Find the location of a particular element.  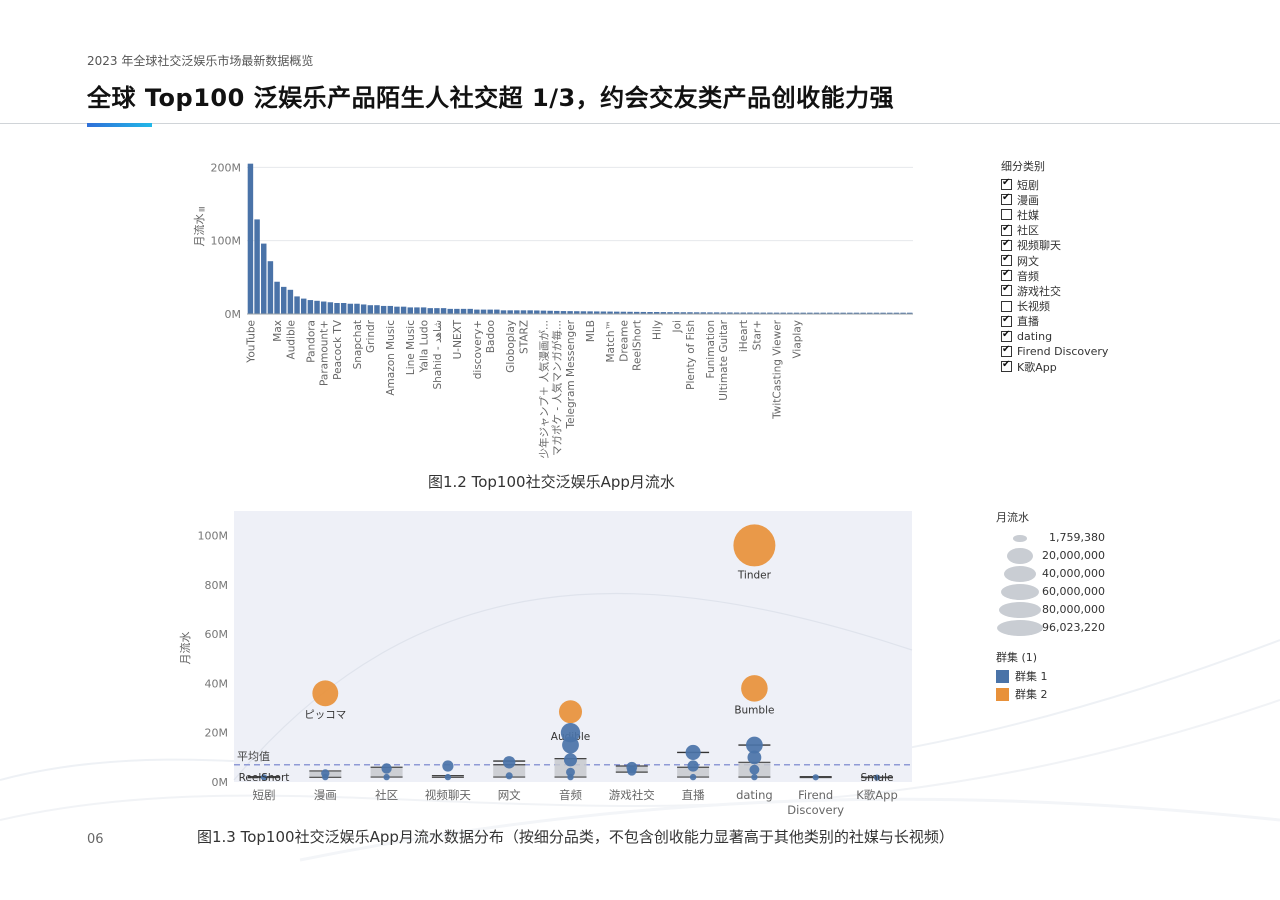

category-filter-item: dating is located at coordinates (1054, 336).